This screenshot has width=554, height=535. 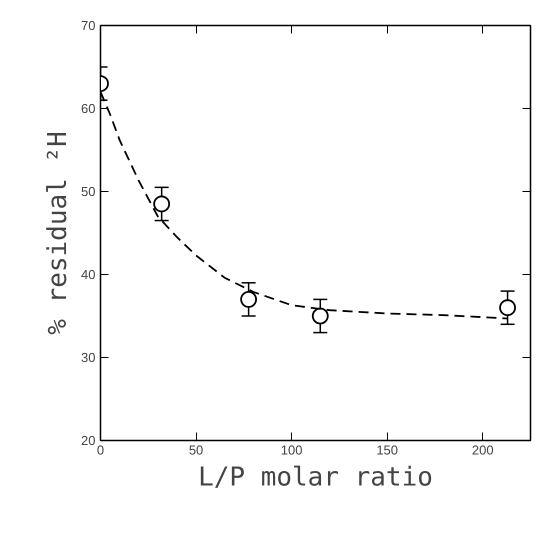 I want to click on x-tick-label: 200, so click(x=483, y=450).